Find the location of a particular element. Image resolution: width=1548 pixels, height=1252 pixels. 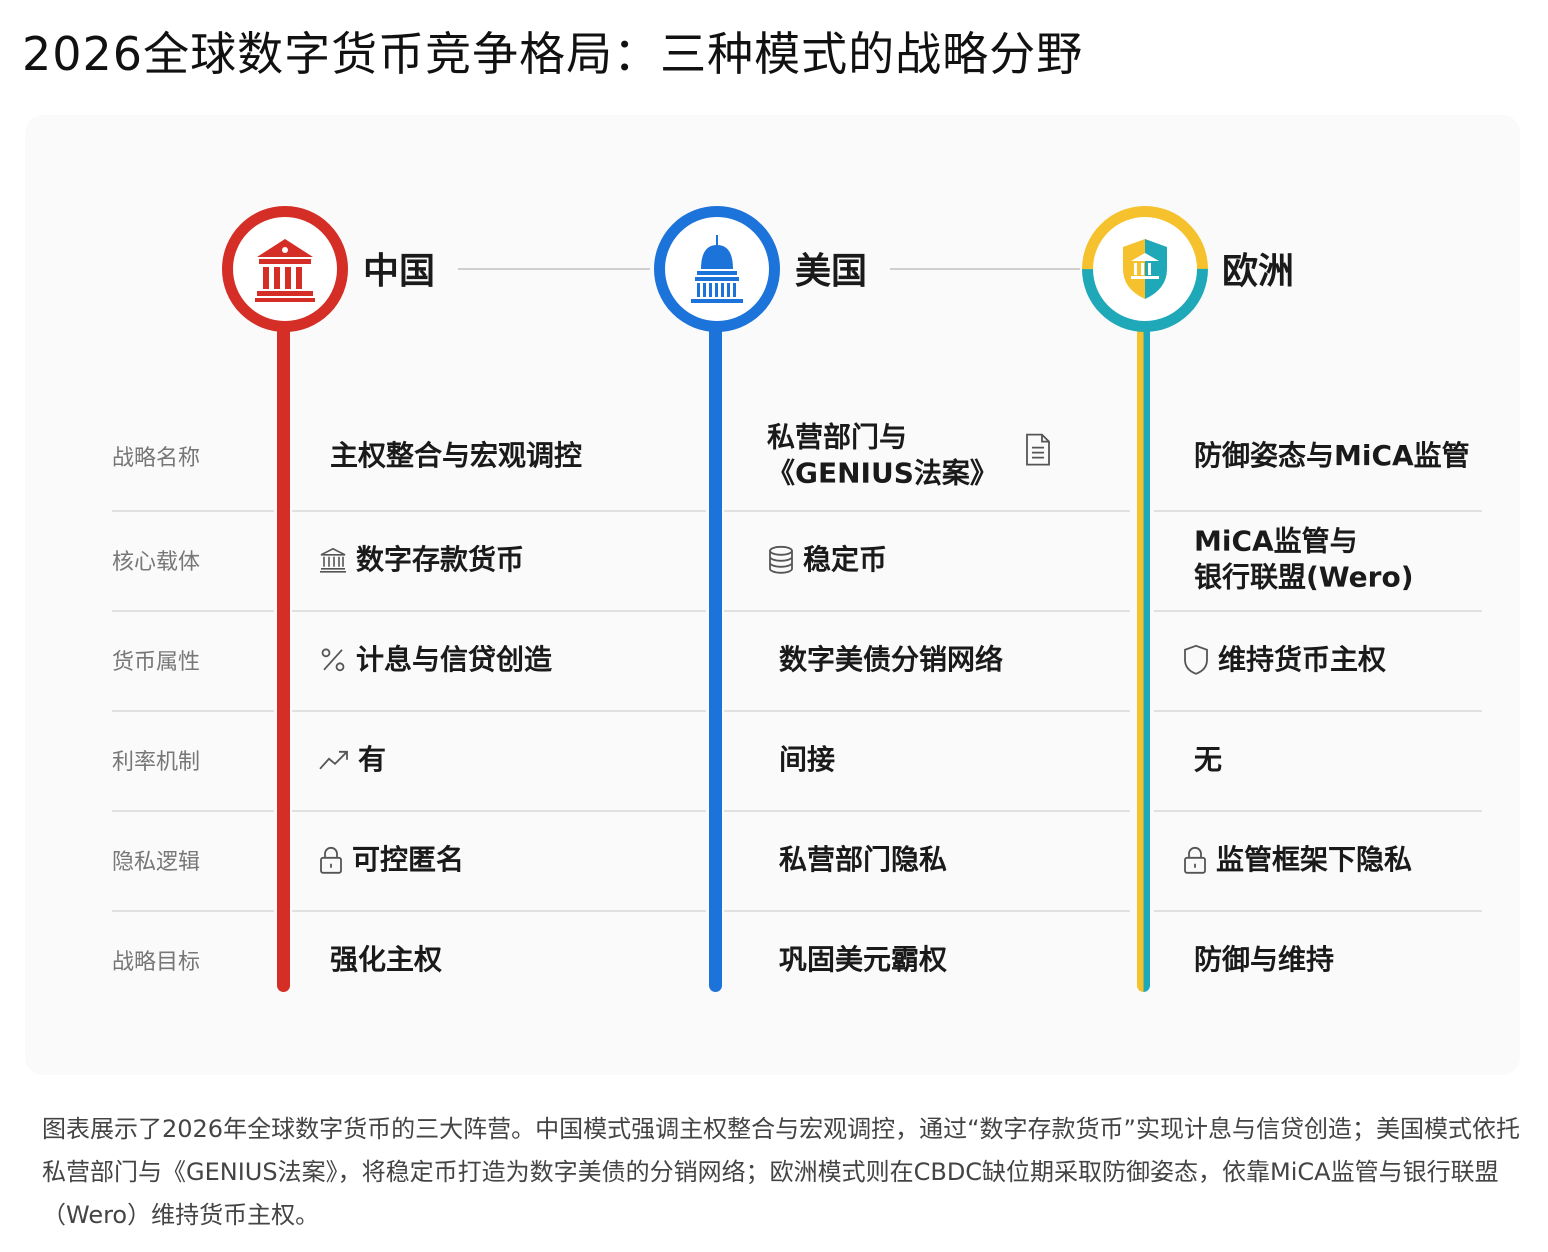

cell-china: 计息与信贷创造 is located at coordinates (435, 660).